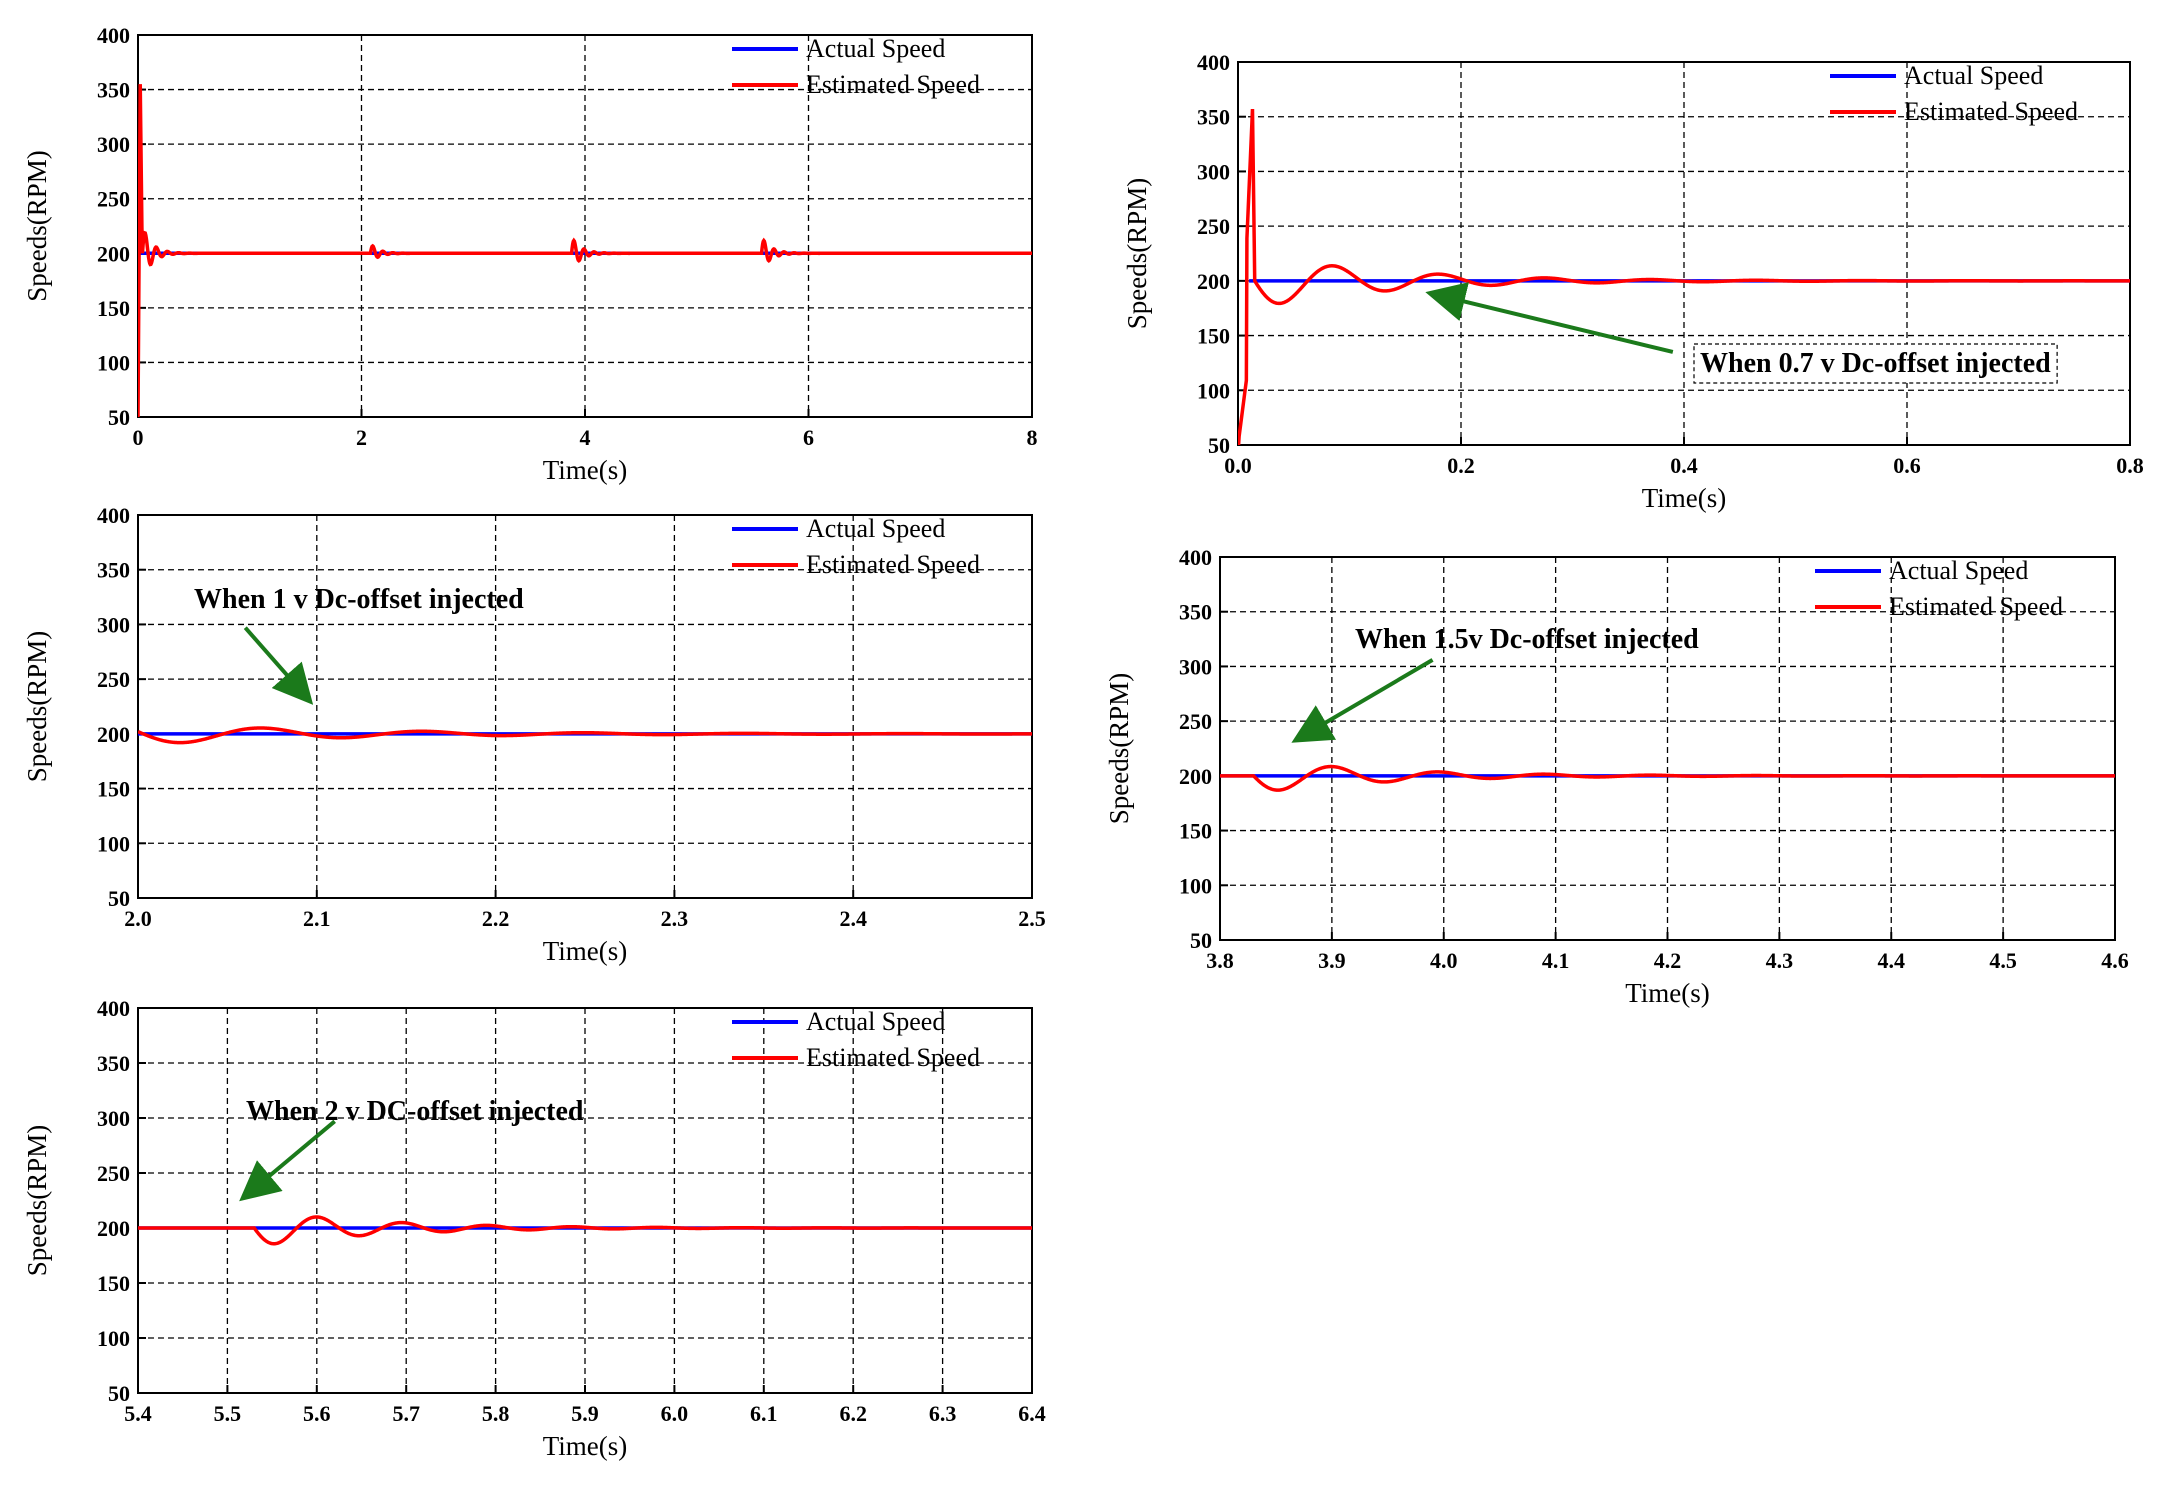  I want to click on x-tick-label: 8, so click(1032, 437).